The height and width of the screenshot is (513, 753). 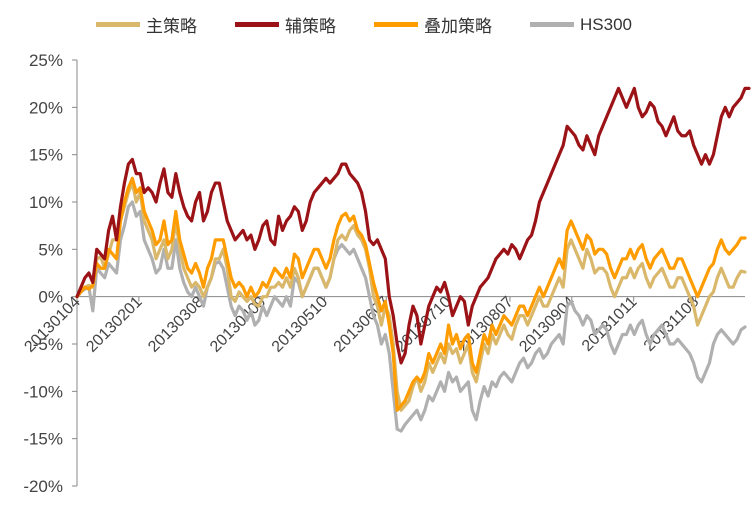 What do you see at coordinates (43, 391) in the screenshot?
I see `y-tick-label: -10%` at bounding box center [43, 391].